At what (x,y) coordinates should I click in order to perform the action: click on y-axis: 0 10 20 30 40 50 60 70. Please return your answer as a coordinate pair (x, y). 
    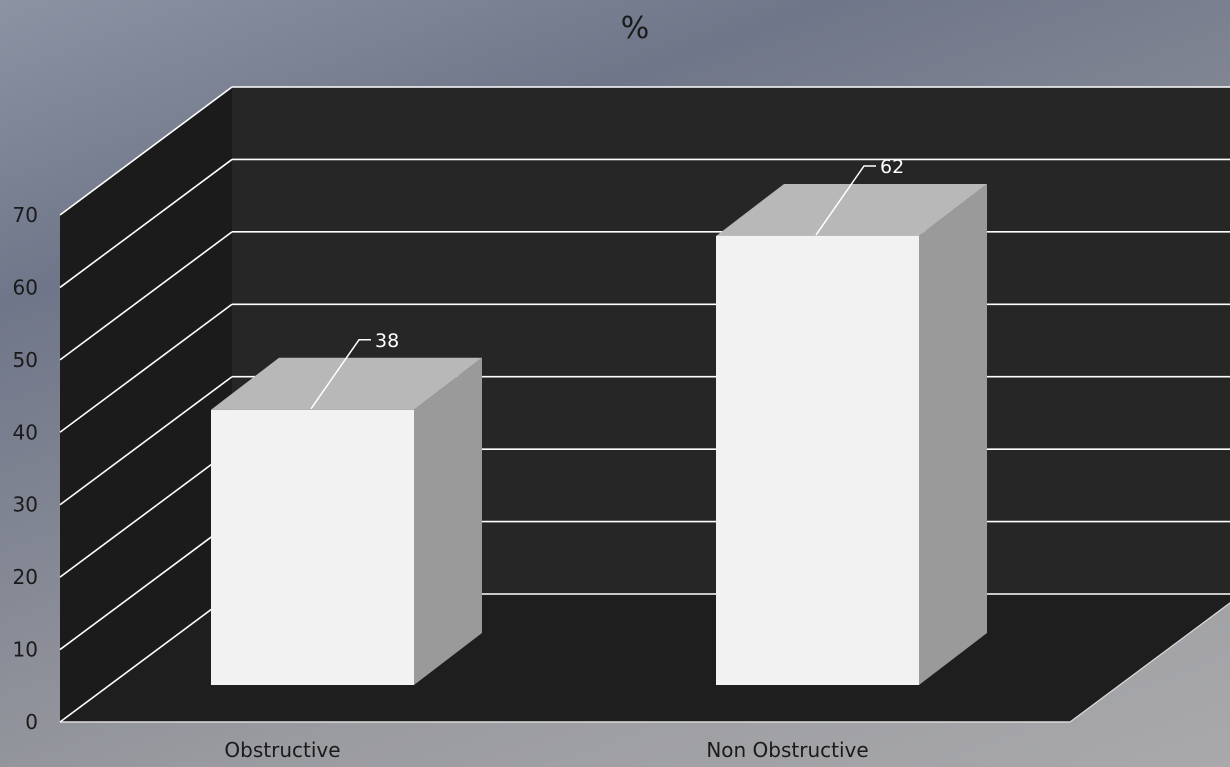
    Looking at the image, I should click on (25, 468).